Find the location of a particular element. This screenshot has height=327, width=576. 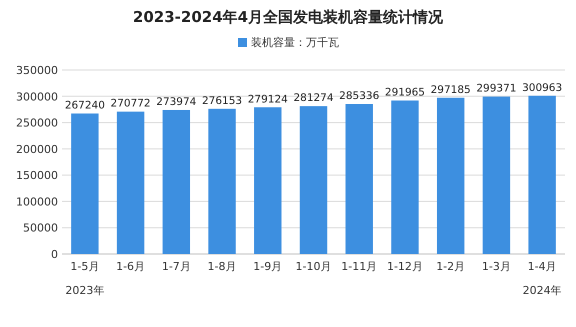

x-tick-label: 1-12月 is located at coordinates (404, 266).